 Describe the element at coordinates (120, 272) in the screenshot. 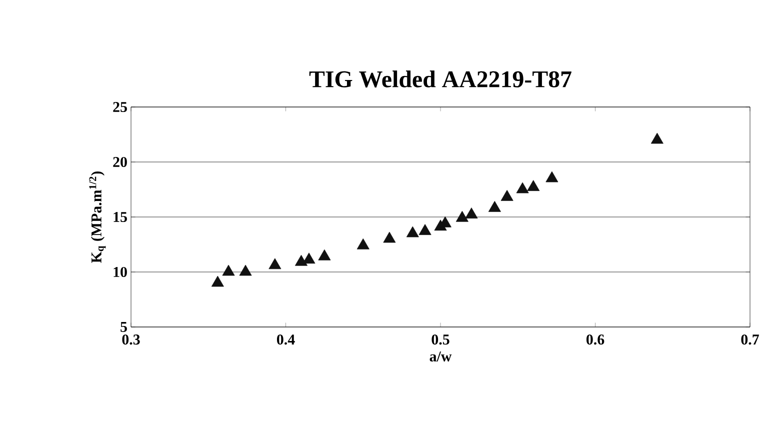

I see `y-tick-label: 10` at that location.